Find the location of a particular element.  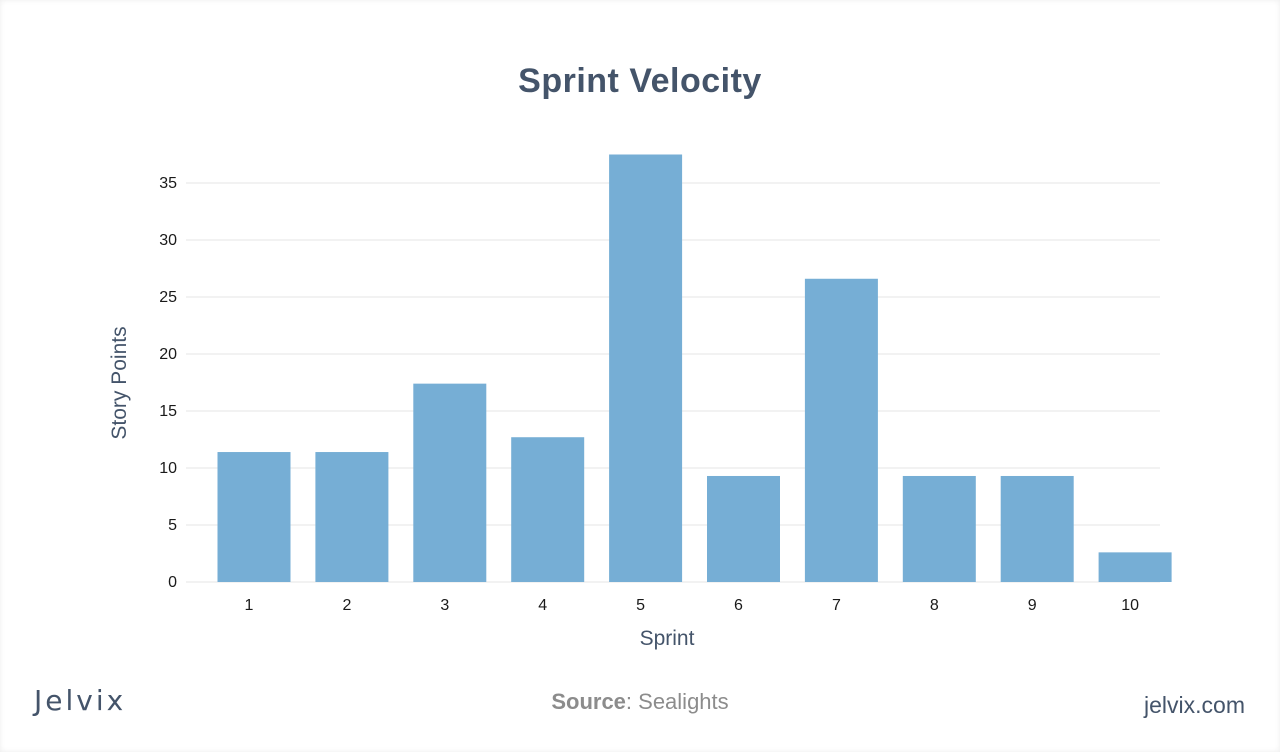

x-tick-label: 9 is located at coordinates (1032, 605).